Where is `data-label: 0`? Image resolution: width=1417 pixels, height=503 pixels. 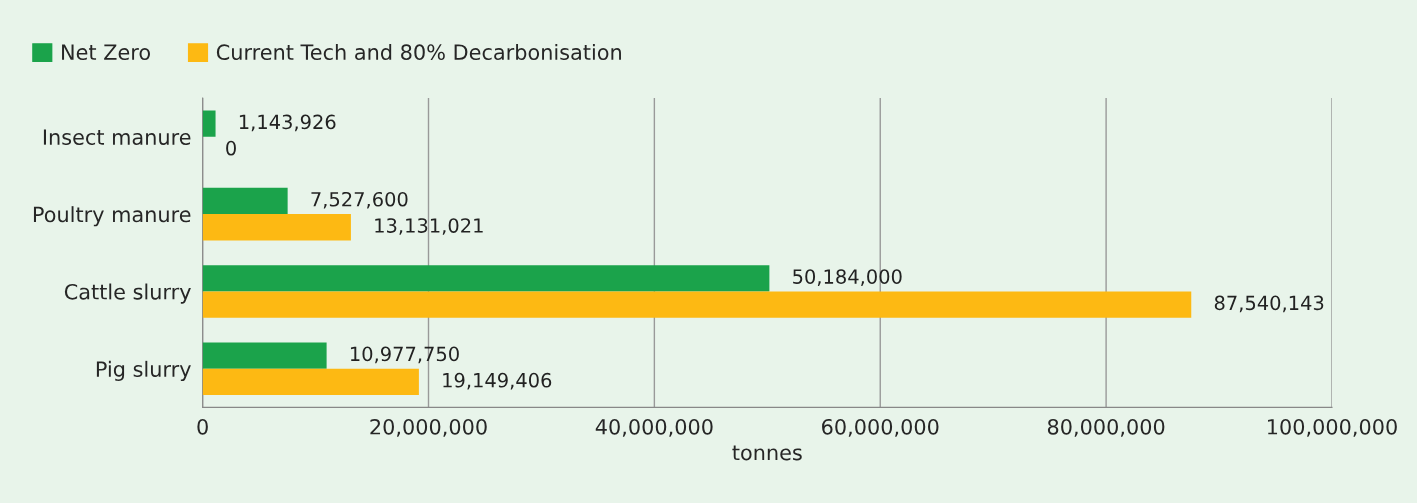
data-label: 0 is located at coordinates (231, 148).